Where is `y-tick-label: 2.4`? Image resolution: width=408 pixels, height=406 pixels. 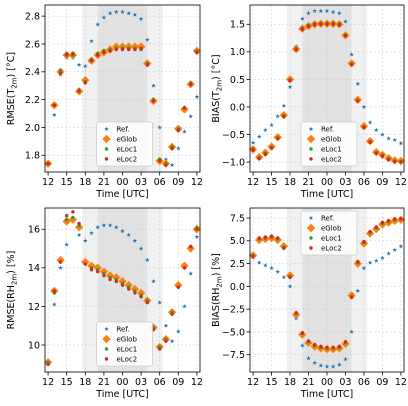 y-tick-label: 2.4 is located at coordinates (32, 72).